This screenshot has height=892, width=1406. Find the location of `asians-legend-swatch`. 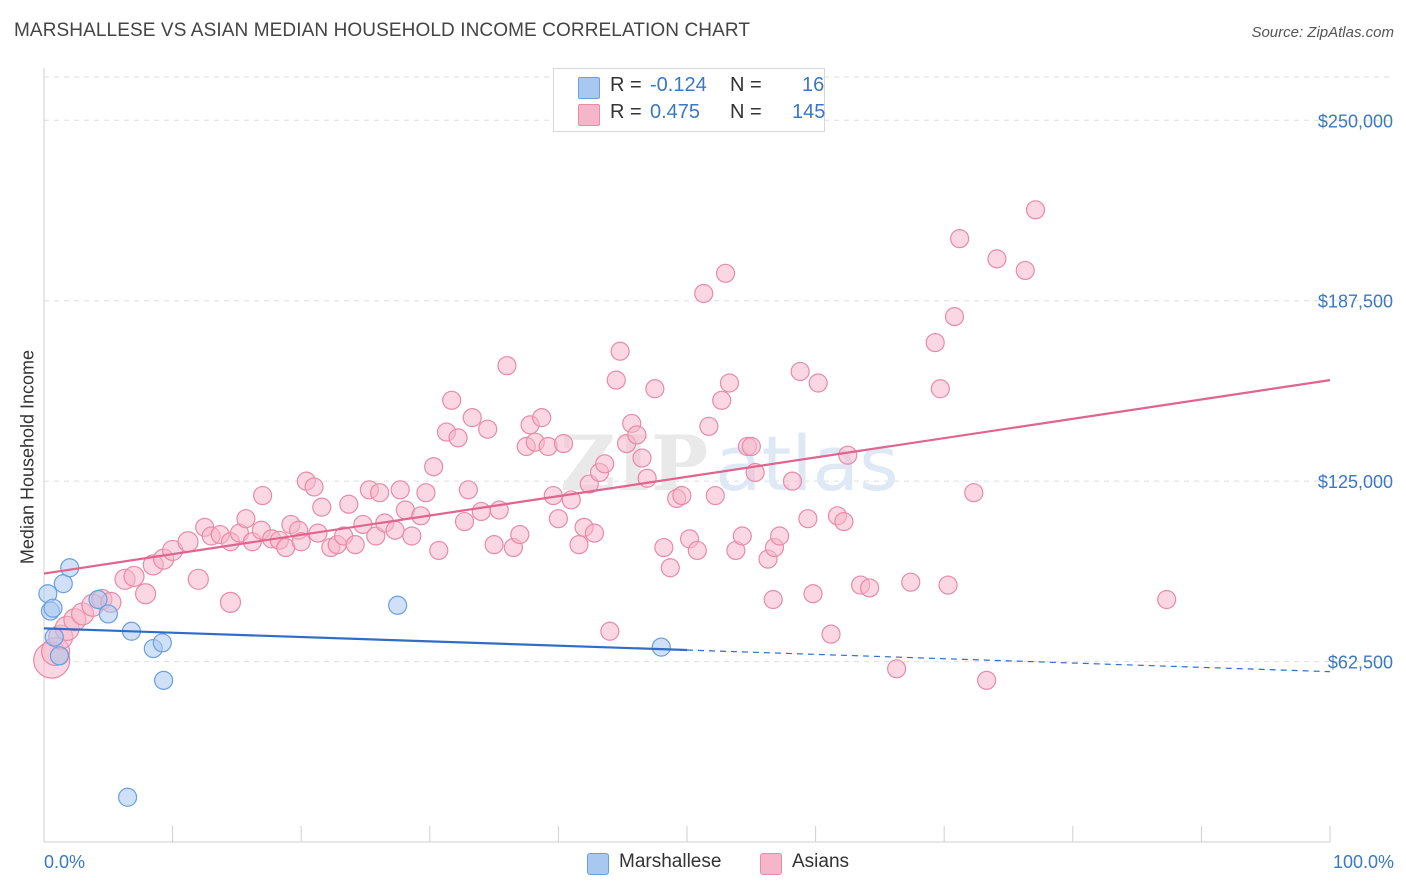

asians-legend-swatch is located at coordinates (771, 864).